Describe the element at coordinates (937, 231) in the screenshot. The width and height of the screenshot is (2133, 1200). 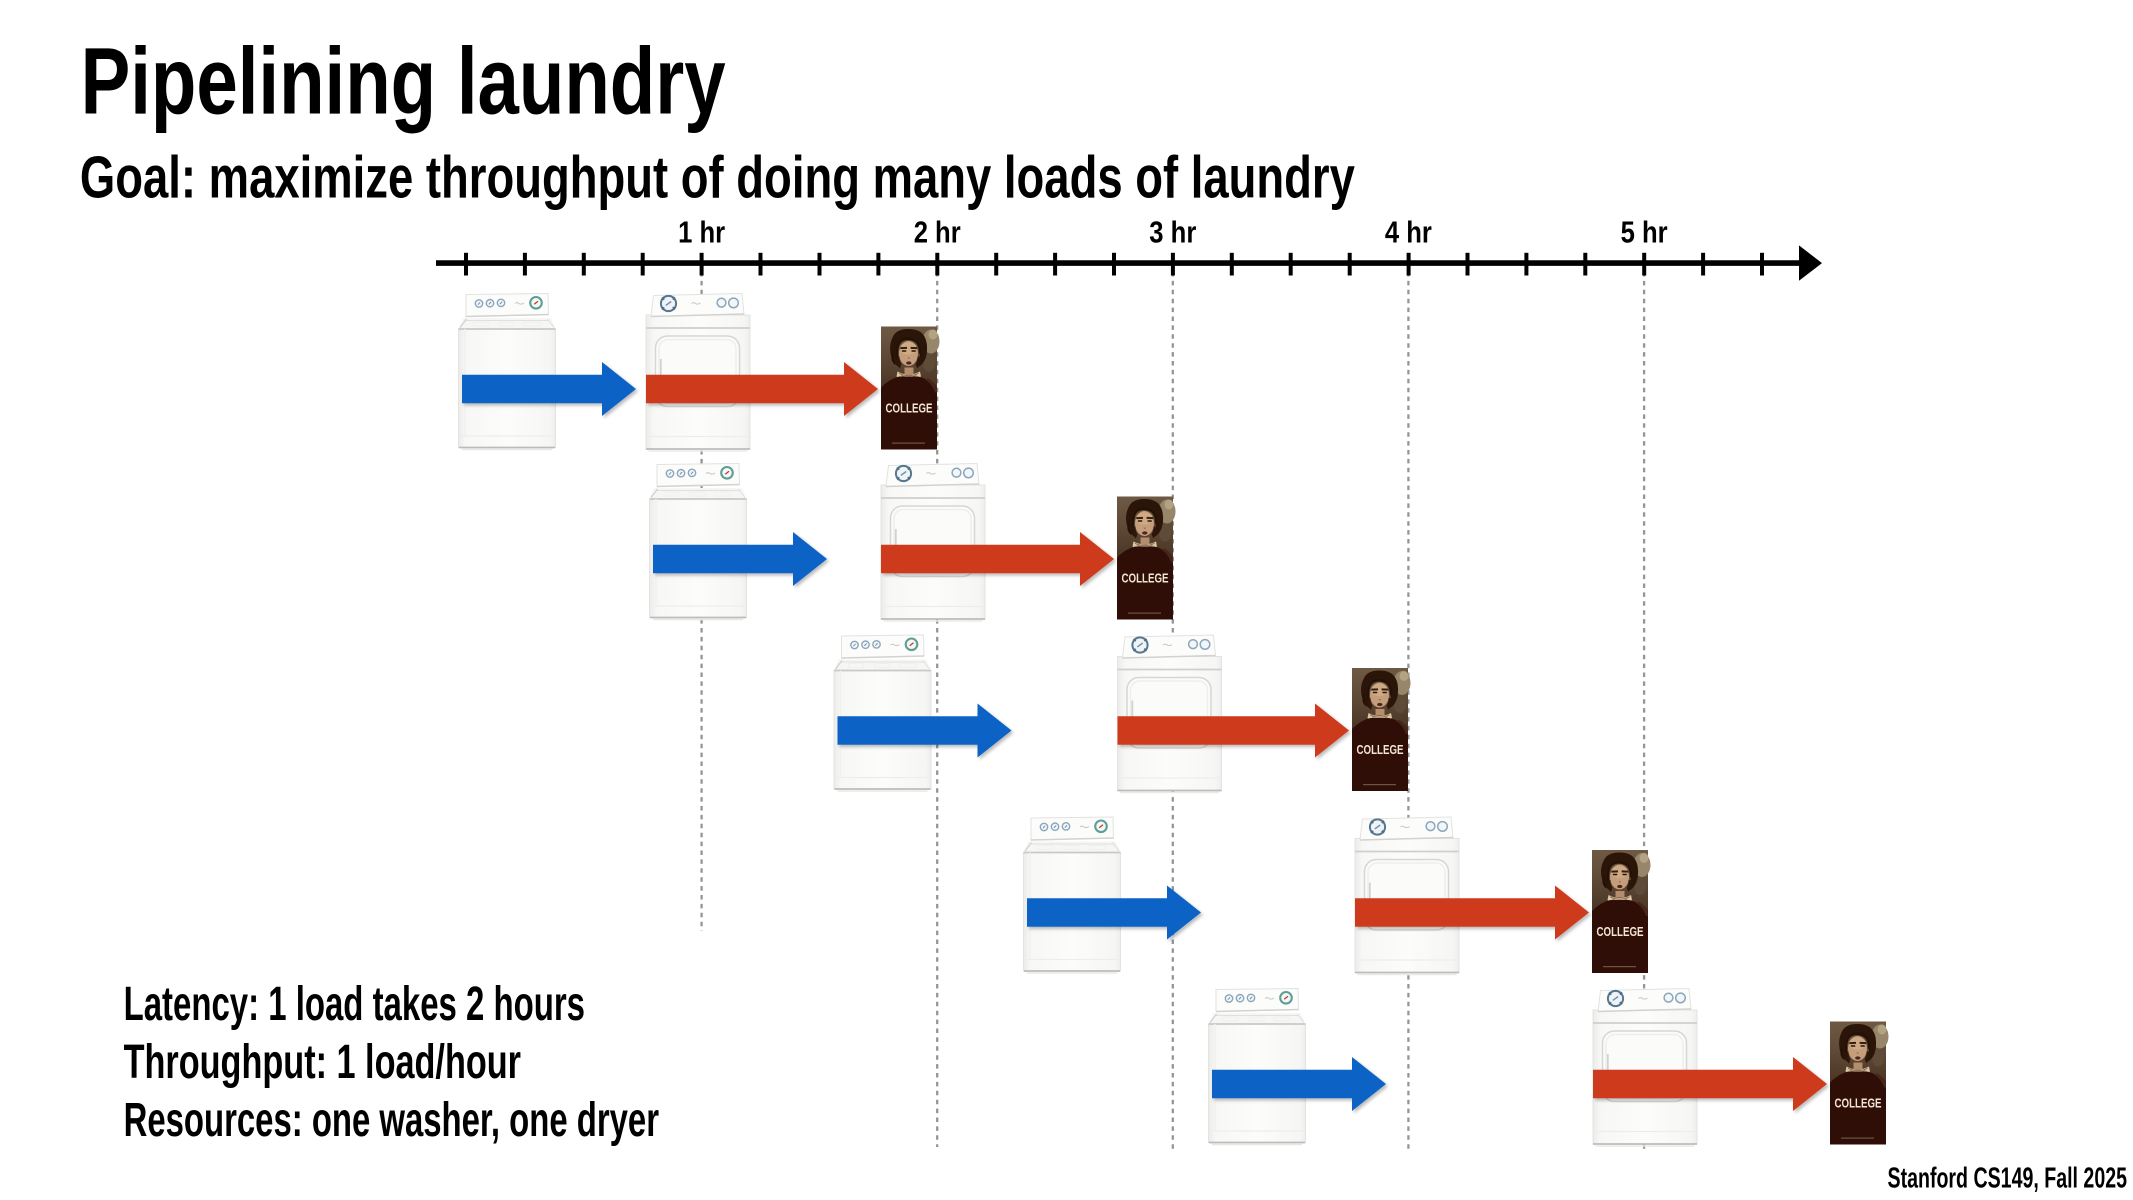
I see `svg-text: 2 hr` at that location.